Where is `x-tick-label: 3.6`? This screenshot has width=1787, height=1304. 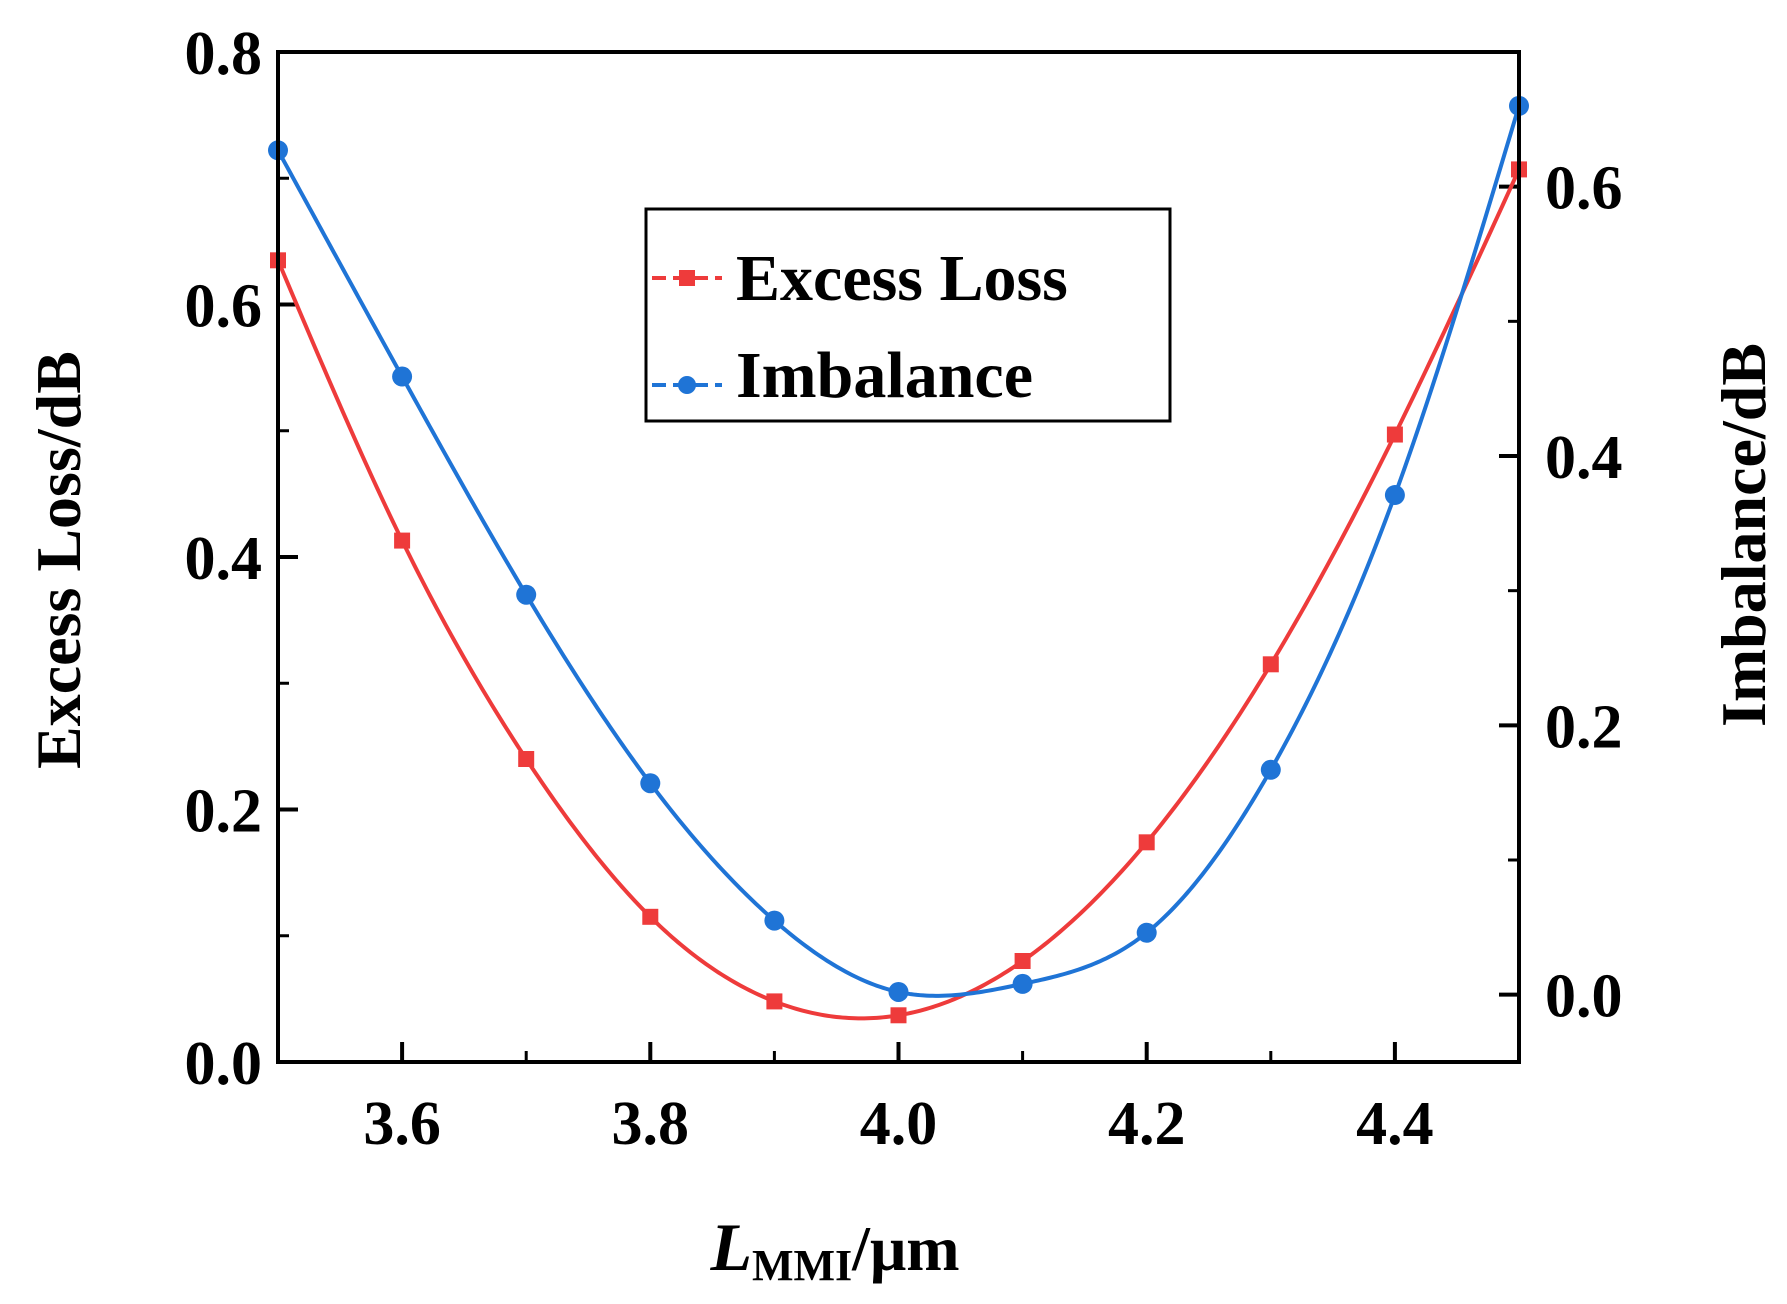 x-tick-label: 3.6 is located at coordinates (402, 1124).